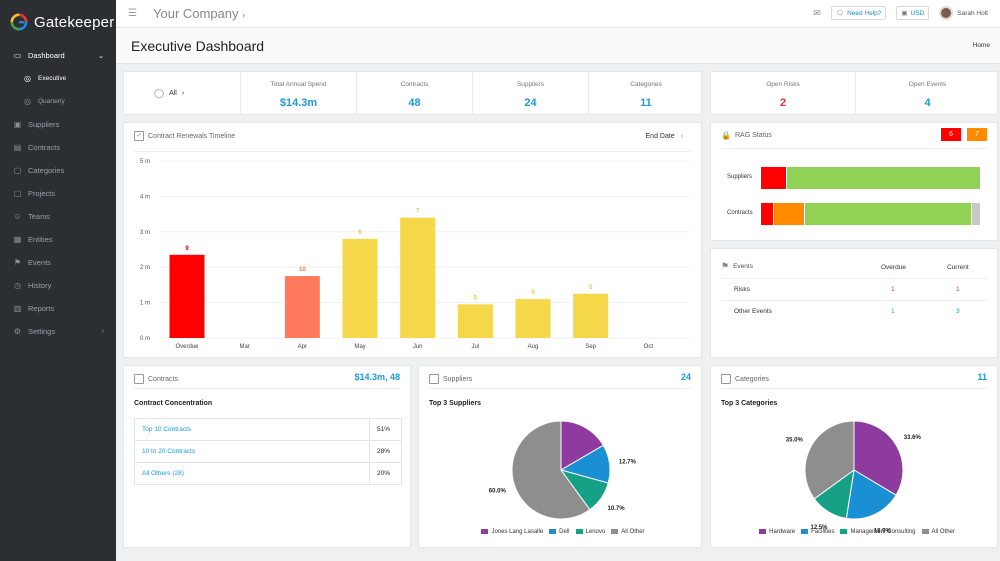 The image size is (1000, 561). What do you see at coordinates (58, 170) in the screenshot?
I see `sidebar-item-categories: ▢ Categories` at bounding box center [58, 170].